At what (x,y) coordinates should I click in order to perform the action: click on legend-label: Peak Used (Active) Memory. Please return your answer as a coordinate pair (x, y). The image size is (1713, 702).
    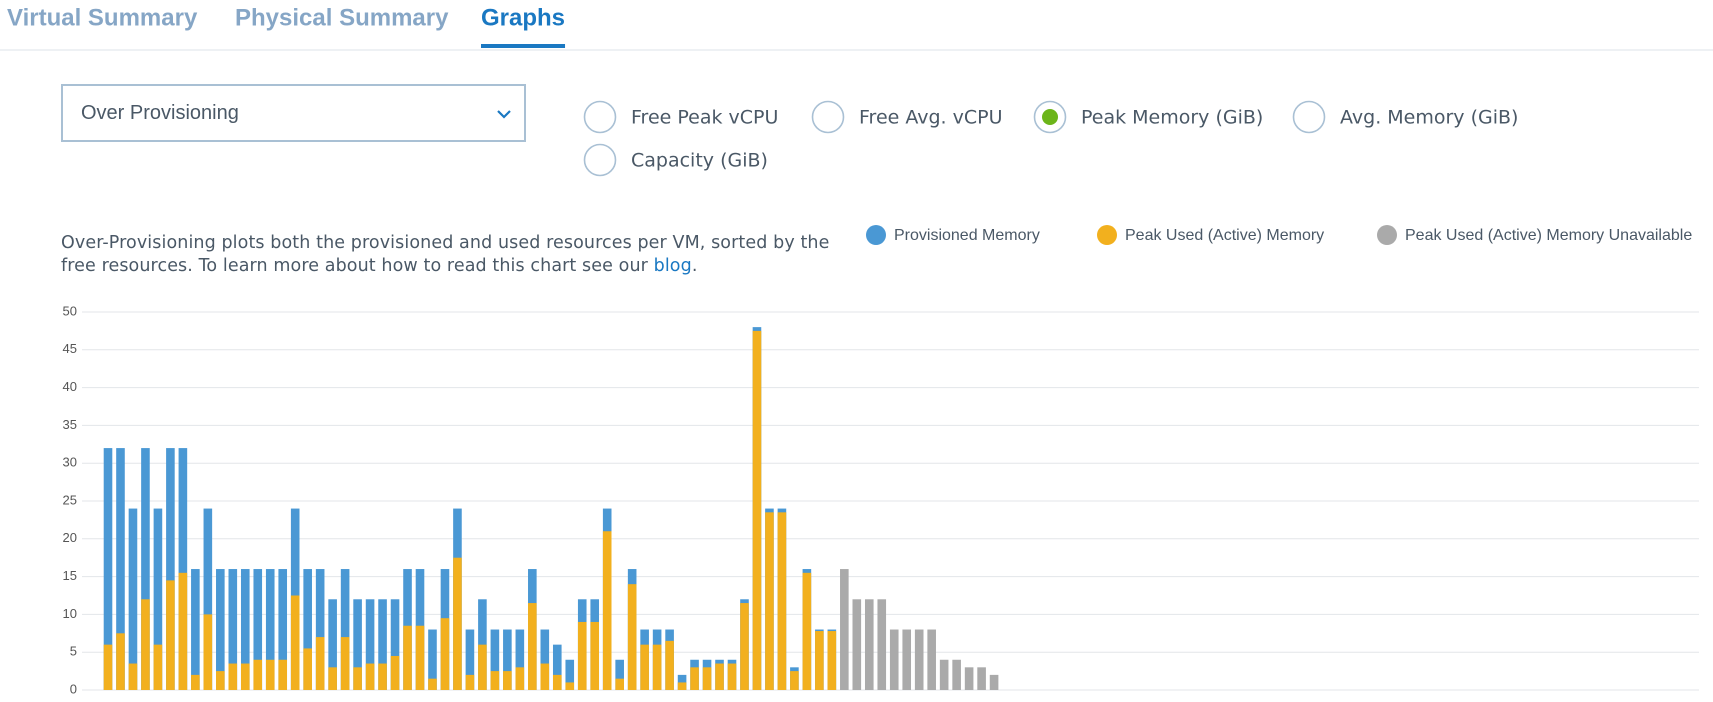
    Looking at the image, I should click on (1224, 235).